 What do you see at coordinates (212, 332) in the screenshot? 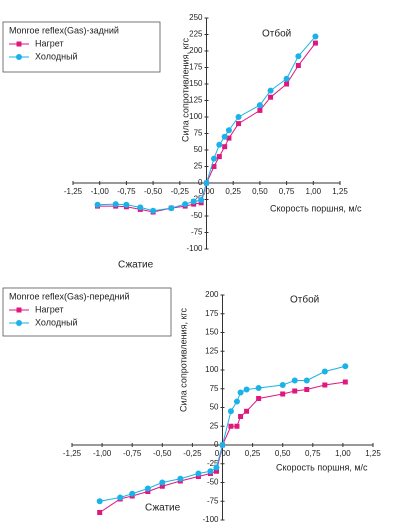
I see `y-tick-label: 150` at bounding box center [212, 332].